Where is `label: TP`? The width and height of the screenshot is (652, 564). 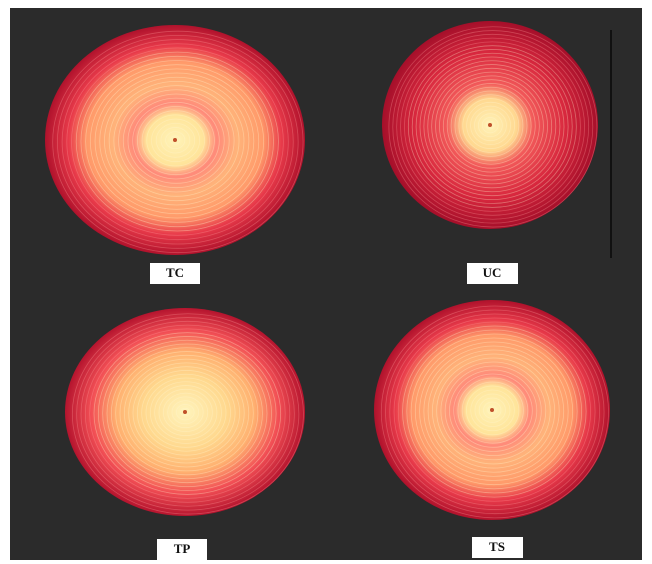
label: TP is located at coordinates (182, 548).